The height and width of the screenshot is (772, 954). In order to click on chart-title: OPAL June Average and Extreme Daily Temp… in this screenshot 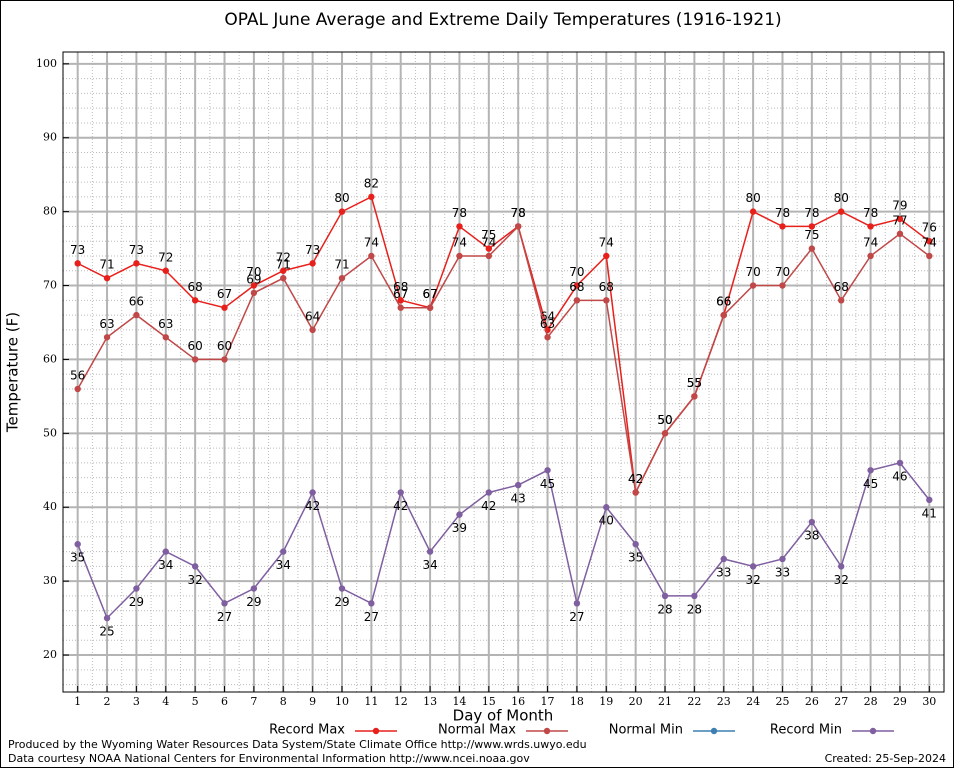, I will do `click(502, 20)`.